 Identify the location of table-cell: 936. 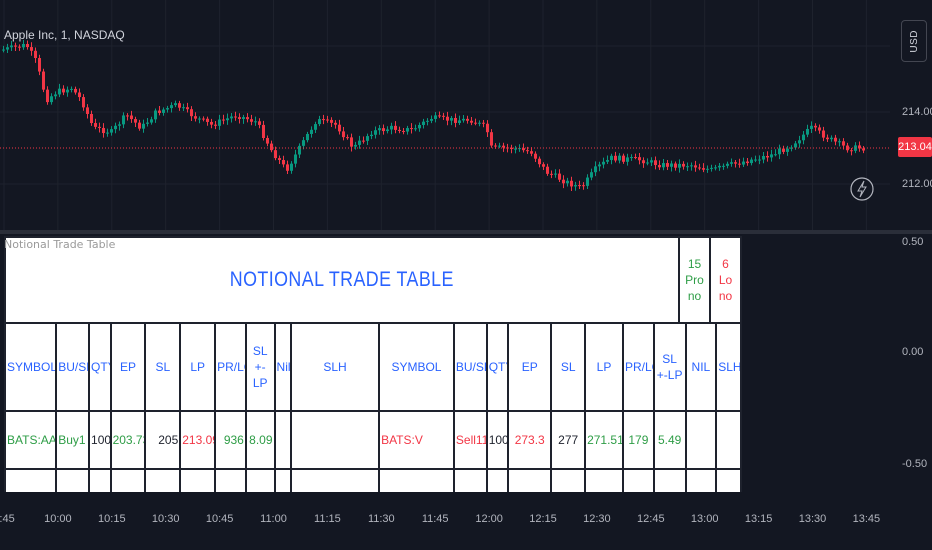
(230, 440).